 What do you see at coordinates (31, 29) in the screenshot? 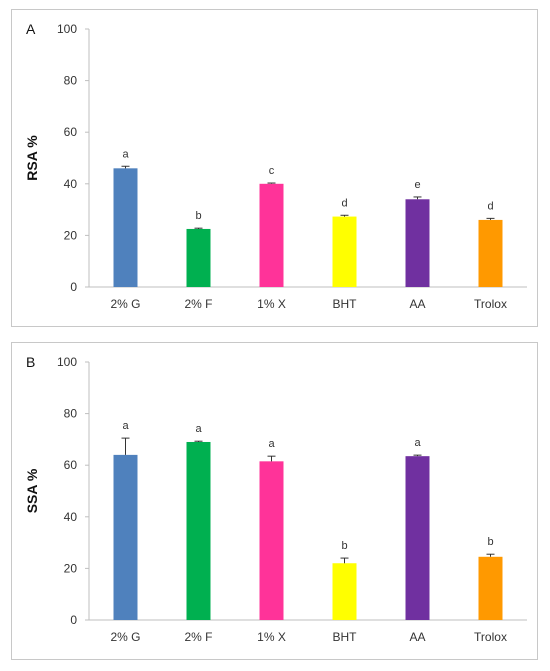
I see `panel-label: A` at bounding box center [31, 29].